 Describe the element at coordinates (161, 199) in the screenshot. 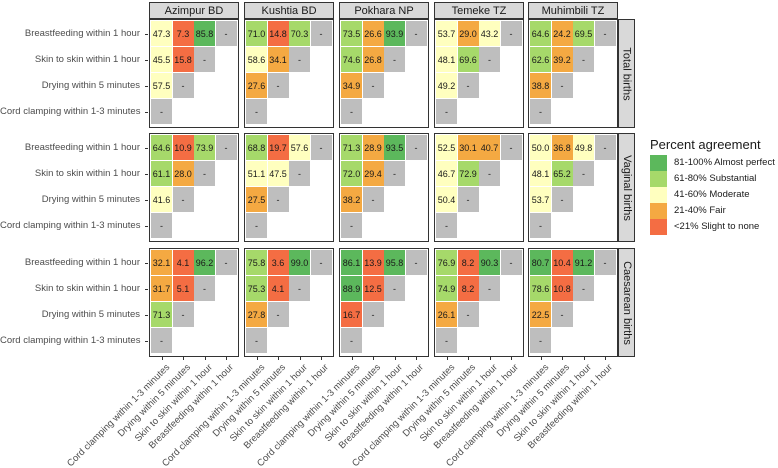

I see `heatmap-cell: 41.6` at that location.